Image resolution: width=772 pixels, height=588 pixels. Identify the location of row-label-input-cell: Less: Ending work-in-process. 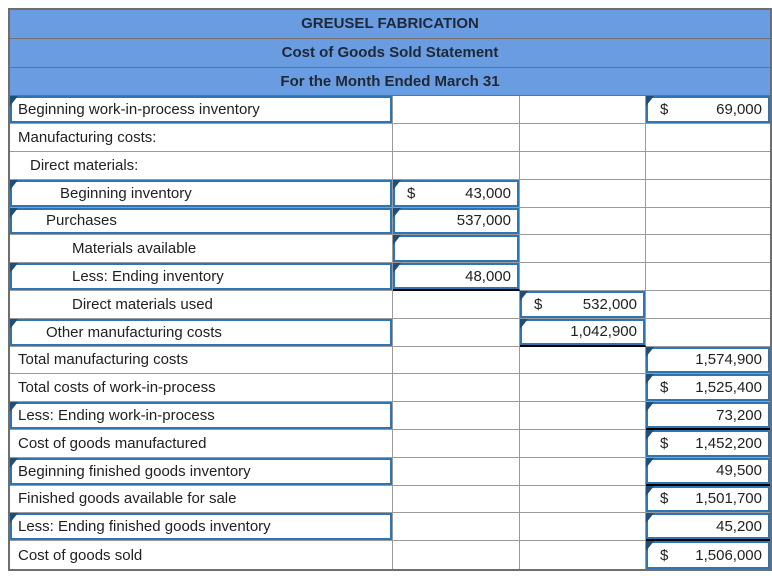
(201, 416).